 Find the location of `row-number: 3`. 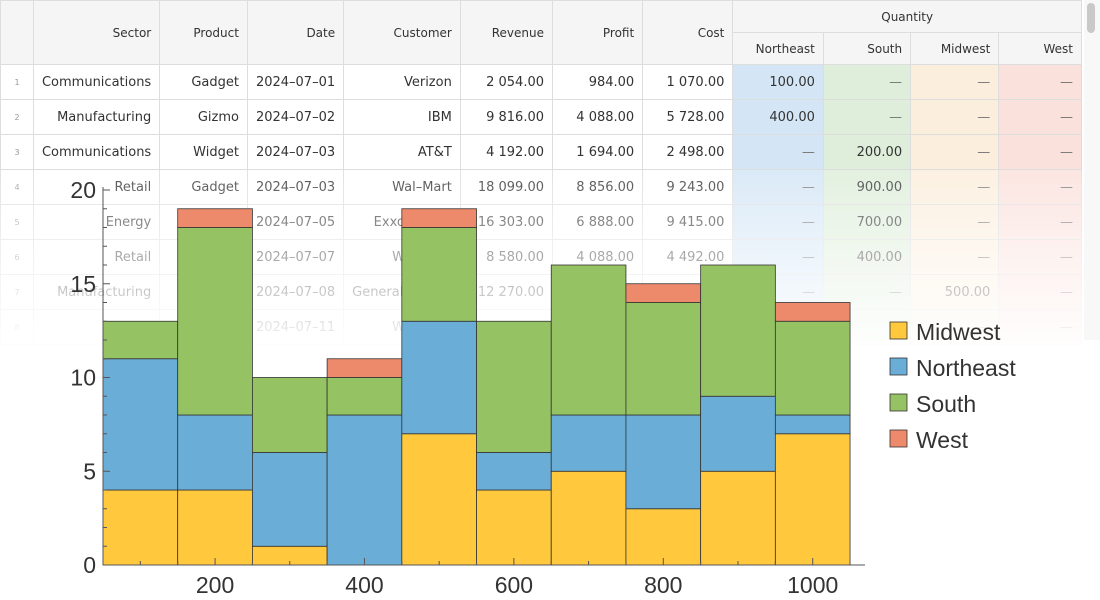

row-number: 3 is located at coordinates (17, 152).